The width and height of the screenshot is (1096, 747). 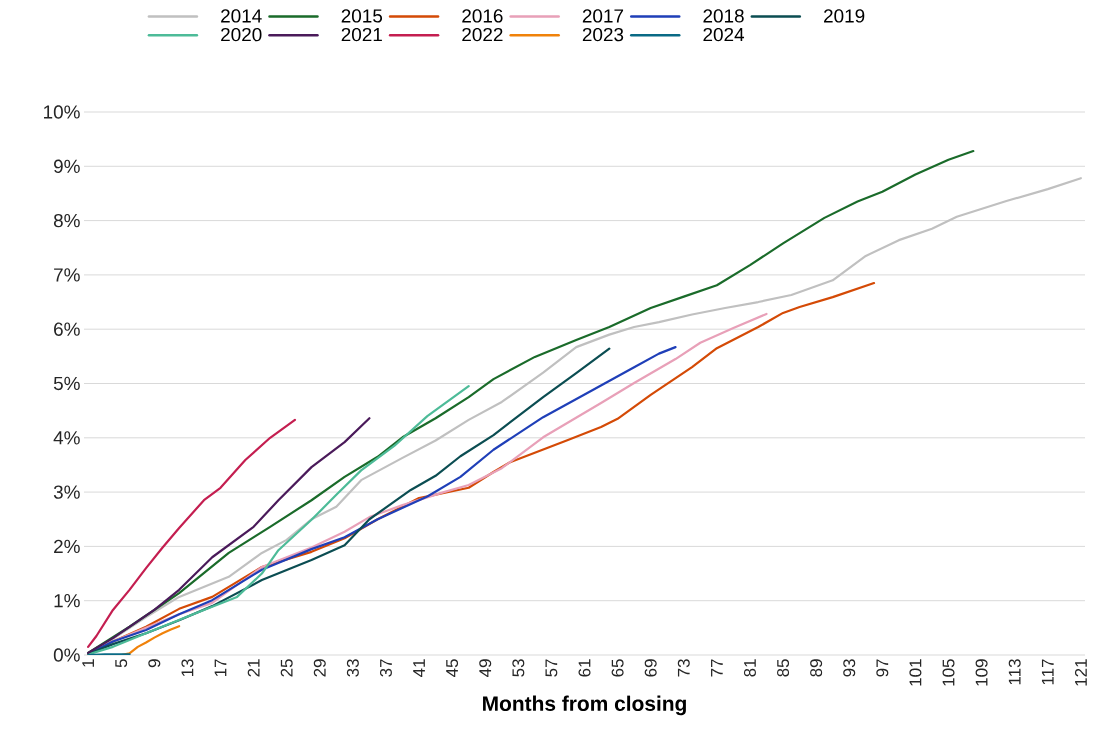 I want to click on x-tick-label: 37, so click(x=385, y=668).